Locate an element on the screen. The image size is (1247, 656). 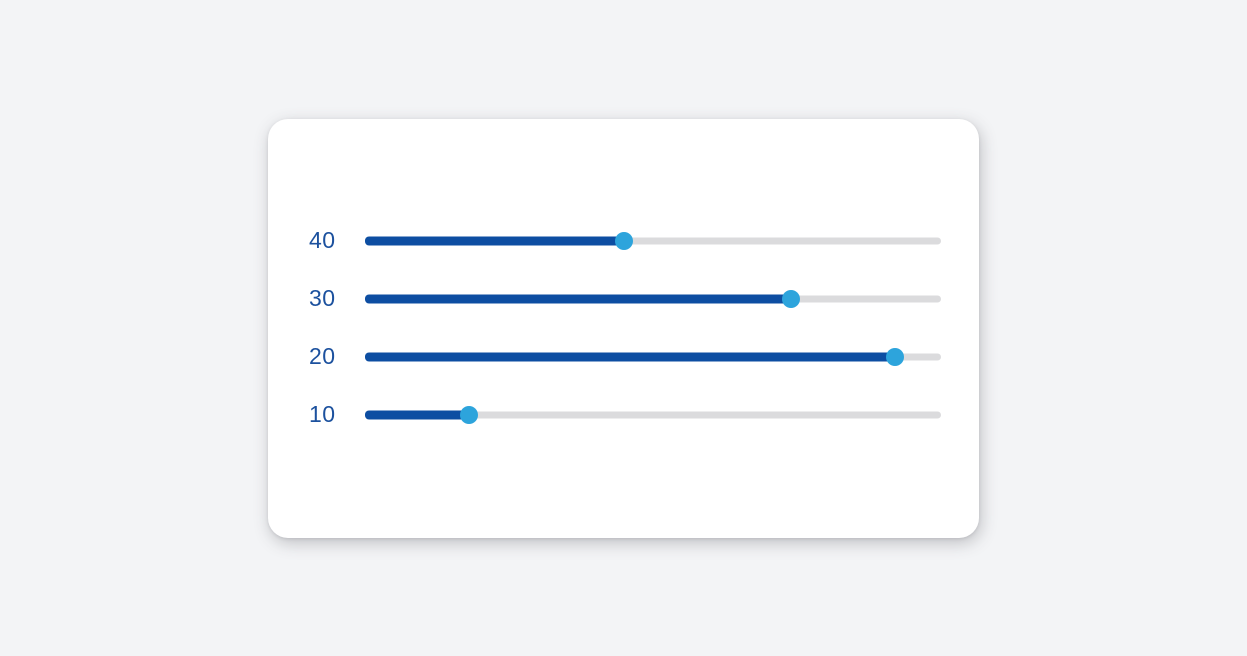
slider-row: 40 is located at coordinates (625, 241).